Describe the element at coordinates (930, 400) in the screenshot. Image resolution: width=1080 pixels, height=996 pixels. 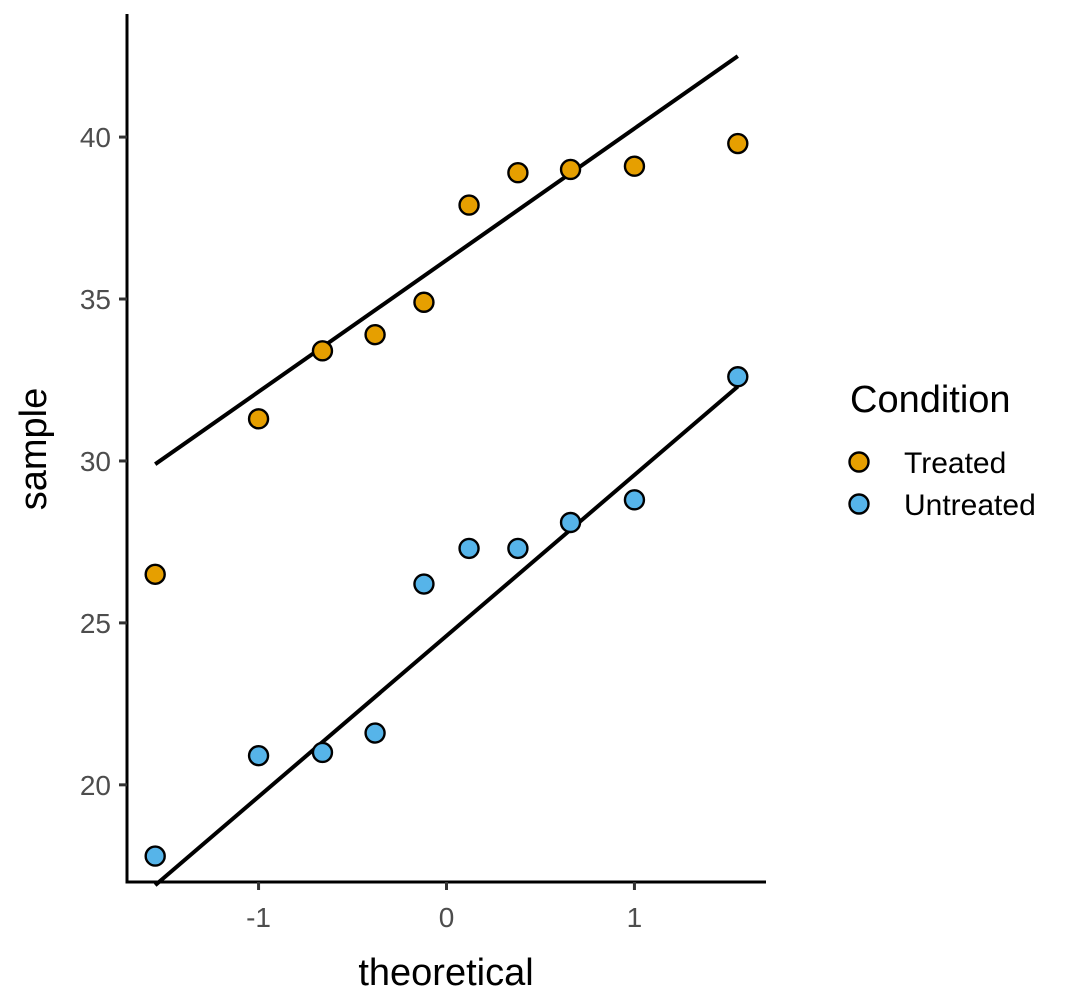
I see `legend-title: Condition` at that location.